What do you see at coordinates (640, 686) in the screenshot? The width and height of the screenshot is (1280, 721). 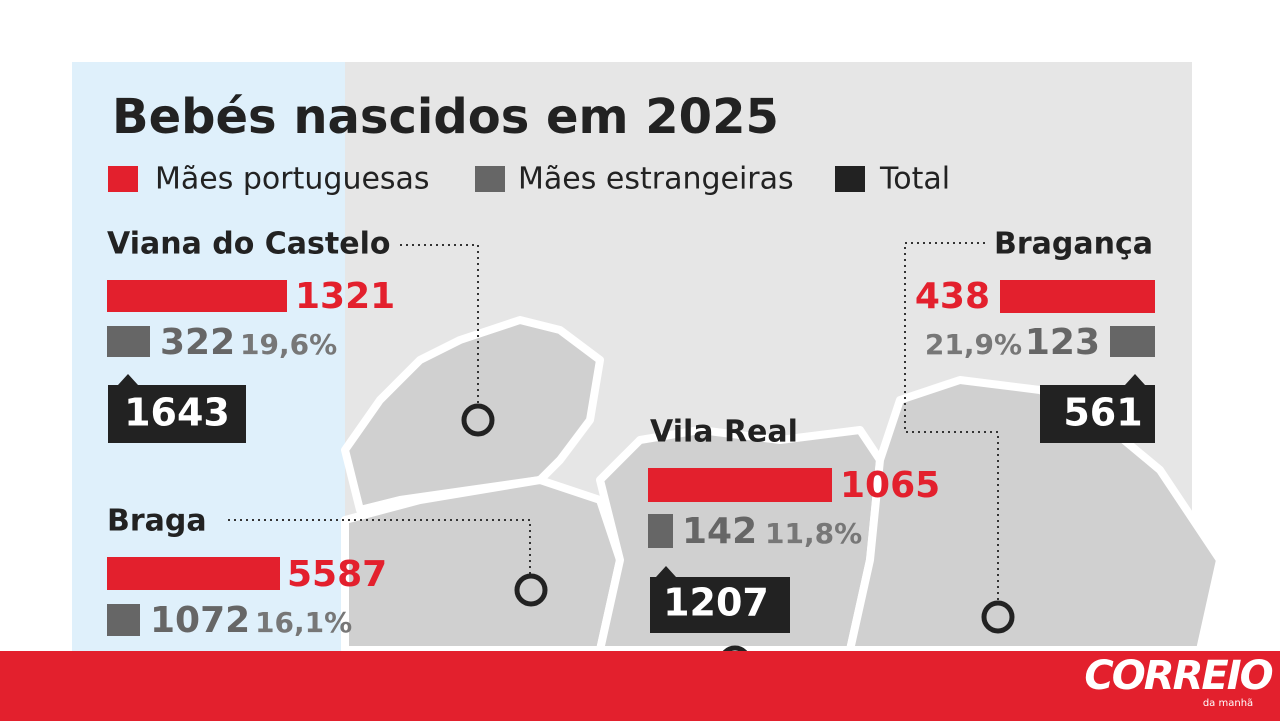 I see `footer-bar` at bounding box center [640, 686].